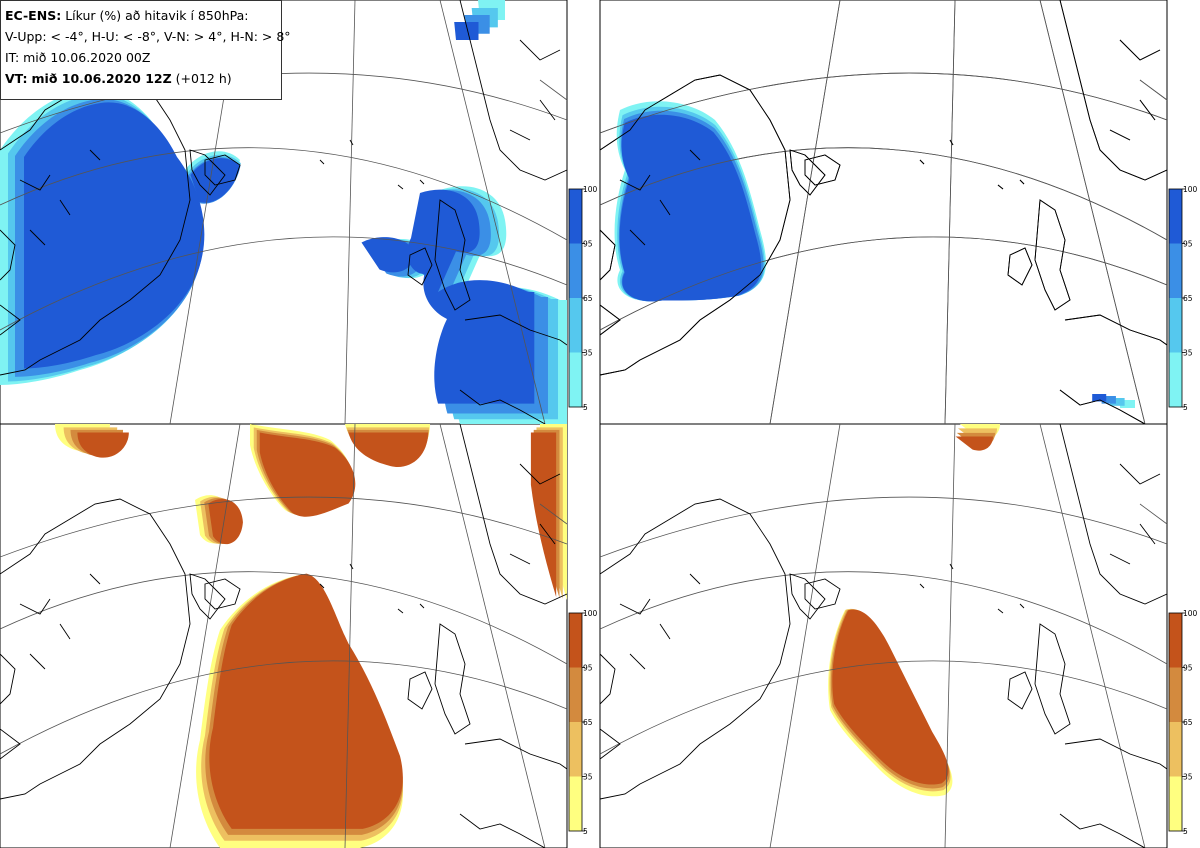  What do you see at coordinates (157, 15) in the screenshot?
I see `map-title: Líkur (%) að hitavik í 850hPa:` at bounding box center [157, 15].